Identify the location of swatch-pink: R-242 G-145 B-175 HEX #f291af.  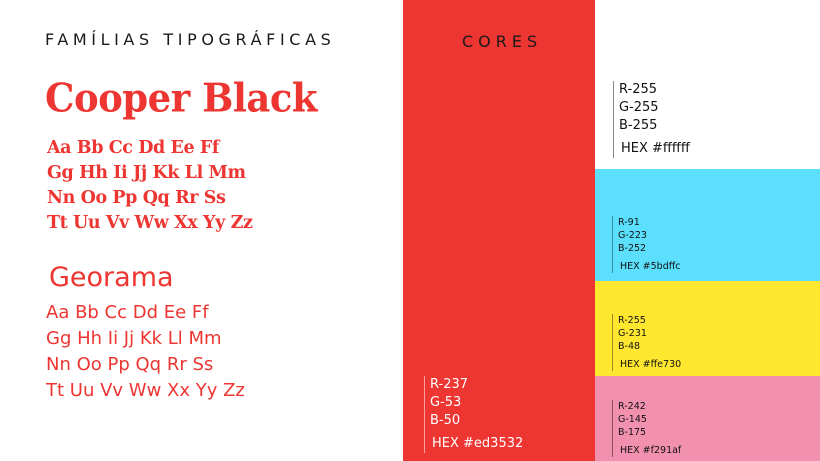
(707, 418).